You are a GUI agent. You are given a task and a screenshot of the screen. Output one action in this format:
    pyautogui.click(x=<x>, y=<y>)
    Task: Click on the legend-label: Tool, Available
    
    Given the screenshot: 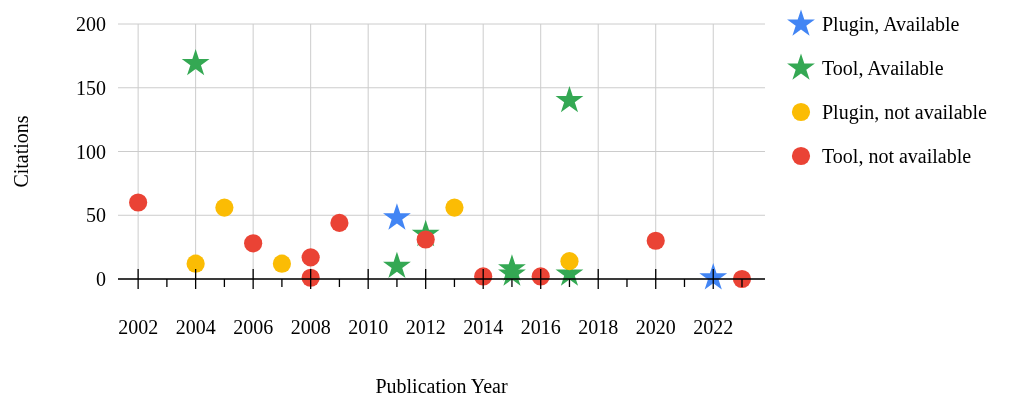 What is the action you would take?
    pyautogui.click(x=883, y=68)
    